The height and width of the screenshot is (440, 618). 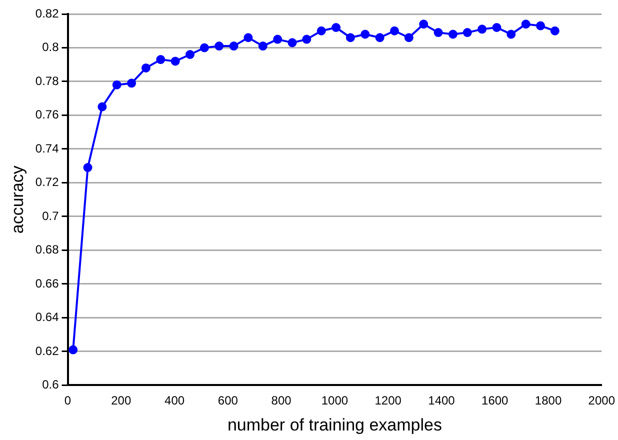 What do you see at coordinates (51, 47) in the screenshot?
I see `y-tick-label: 0.8` at bounding box center [51, 47].